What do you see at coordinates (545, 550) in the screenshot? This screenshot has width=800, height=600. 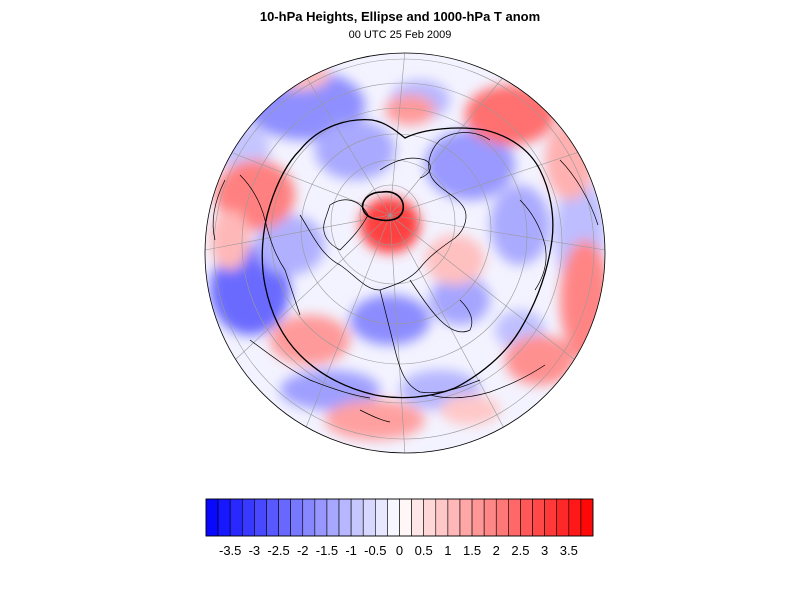 I see `colorbar-tick-label: 3` at bounding box center [545, 550].